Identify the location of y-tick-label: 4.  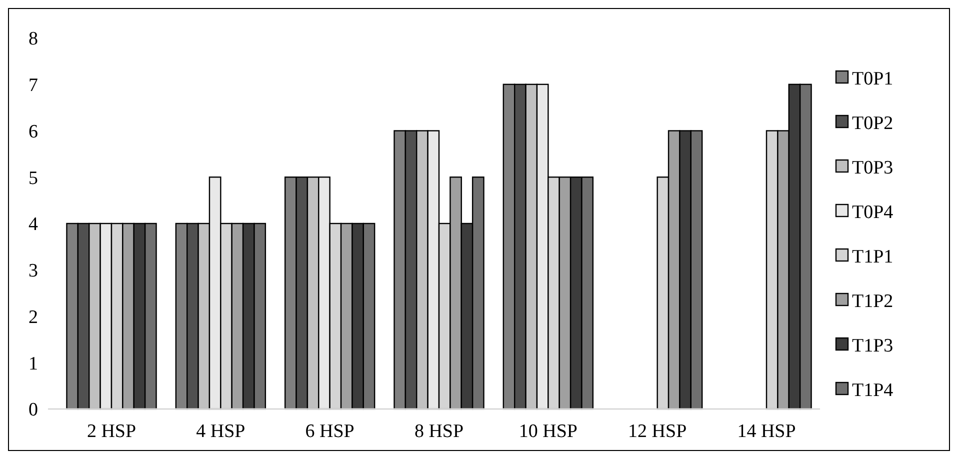
(33, 225).